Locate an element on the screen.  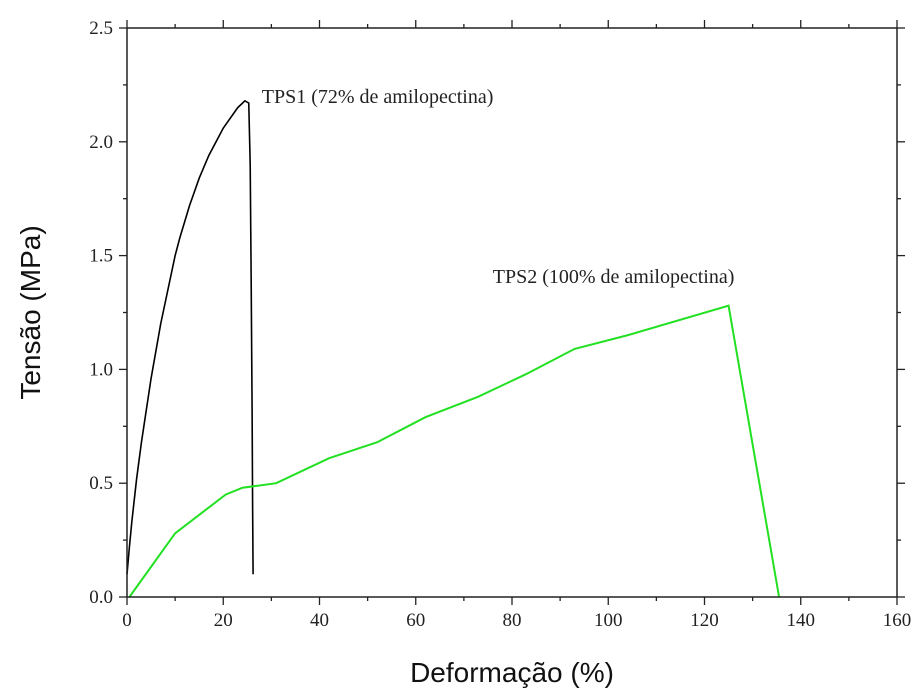
x-tick-labels: 0 20 40 60 80 100 120 140 160 is located at coordinates (516, 620).